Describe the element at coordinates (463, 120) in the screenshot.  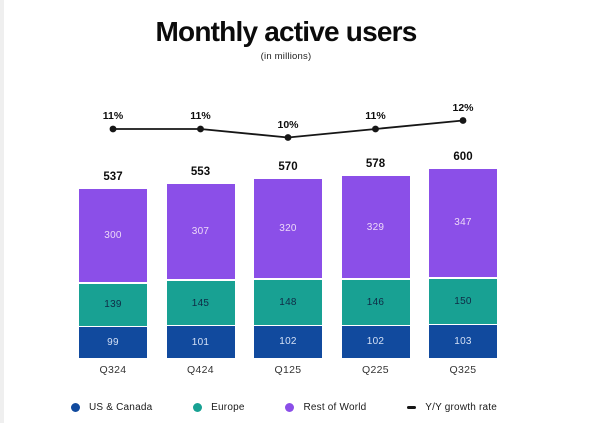
I see `growth-dot-q325` at that location.